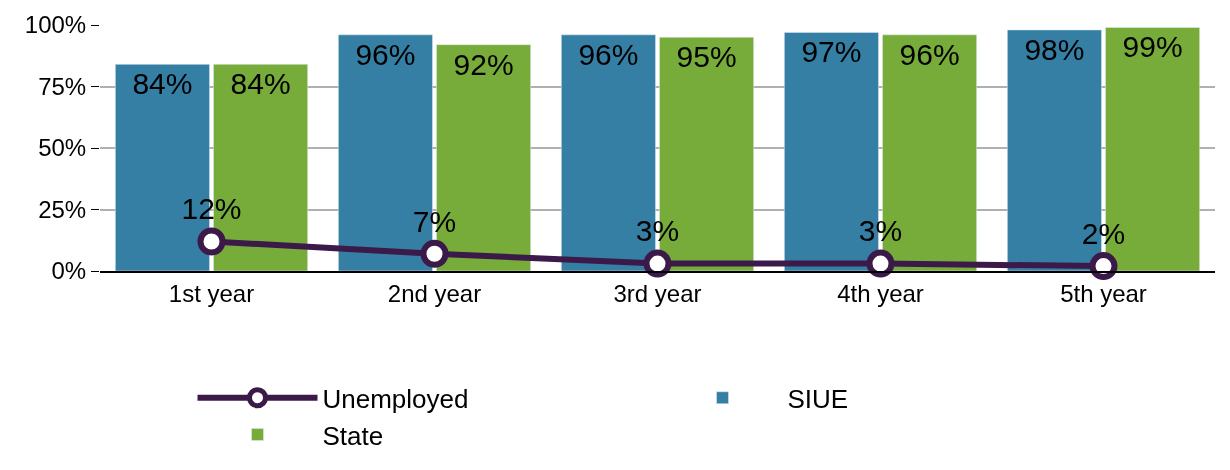 This screenshot has width=1230, height=470. I want to click on data-label: 99%, so click(1152, 47).